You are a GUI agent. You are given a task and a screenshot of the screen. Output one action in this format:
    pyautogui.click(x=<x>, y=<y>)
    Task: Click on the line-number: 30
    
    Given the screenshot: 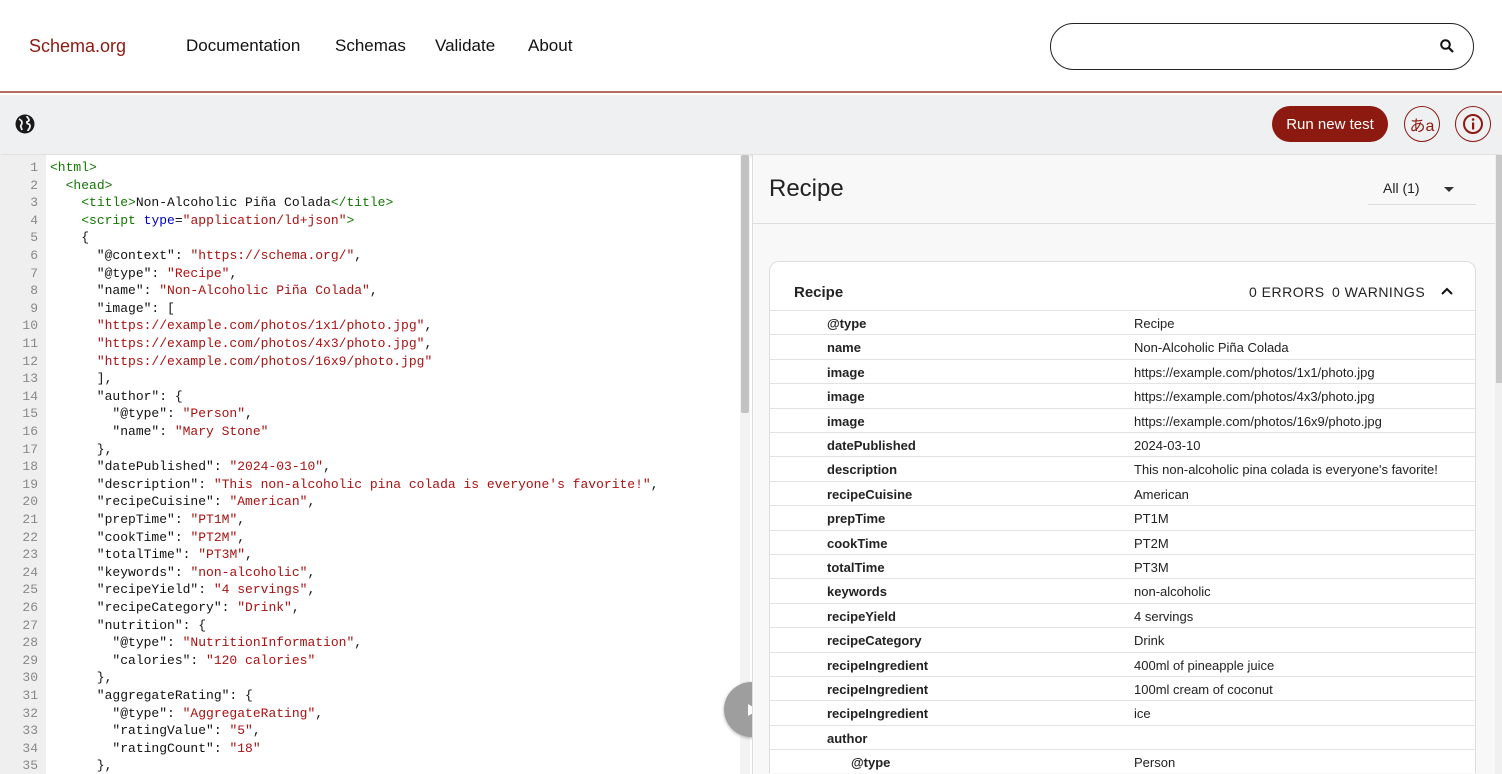 What is the action you would take?
    pyautogui.click(x=30, y=678)
    